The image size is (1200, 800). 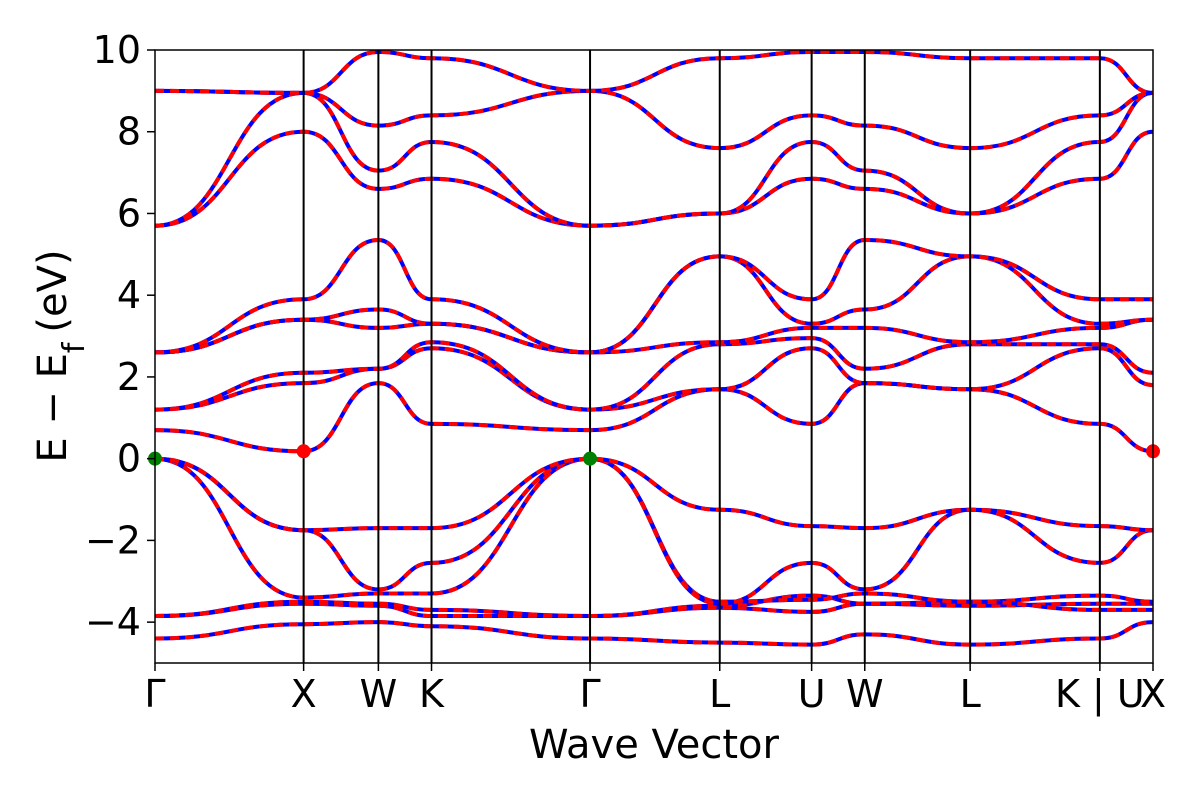 I want to click on y-axis-ticks: −4 −2 0 2 4 6 8 10, so click(x=120, y=336).